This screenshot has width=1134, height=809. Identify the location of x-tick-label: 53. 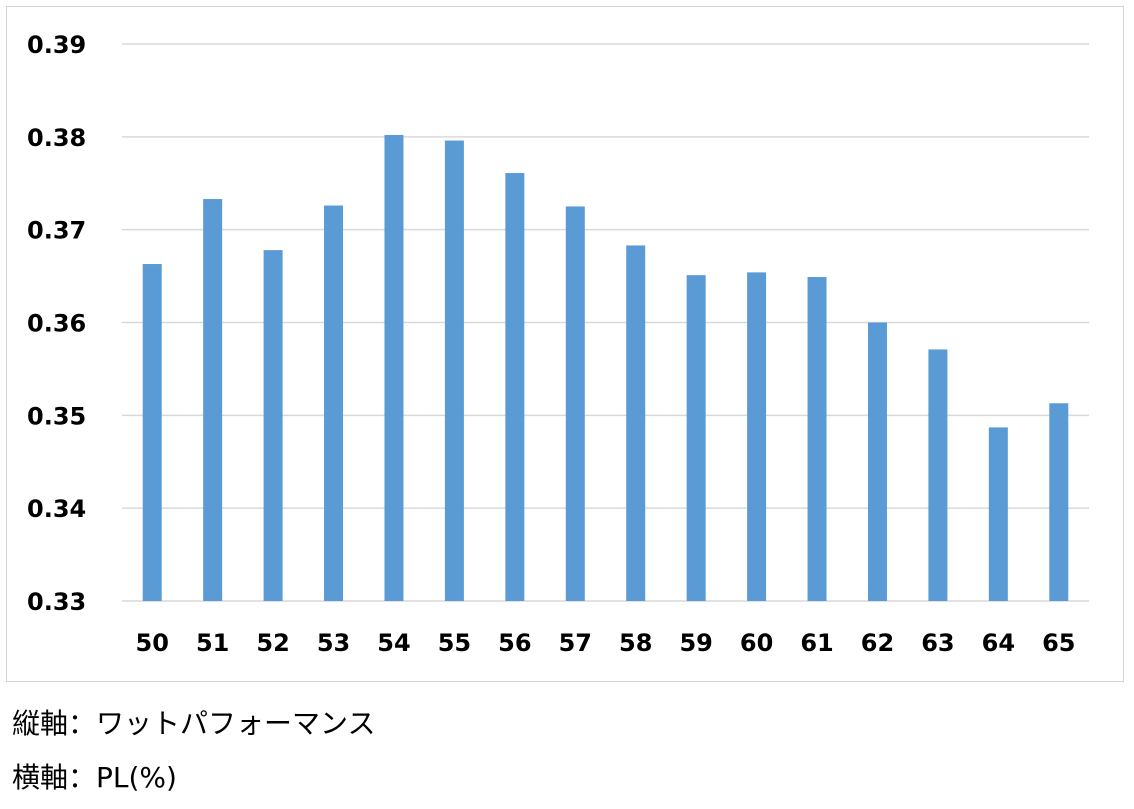
(333, 643).